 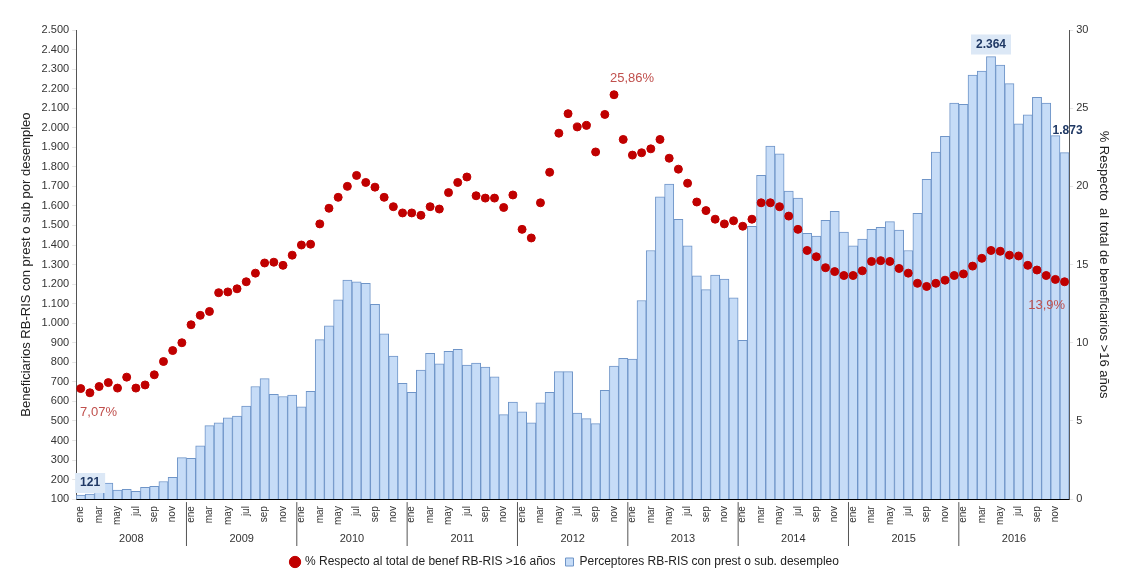 I want to click on y-tick-label: 200, so click(x=60, y=478).